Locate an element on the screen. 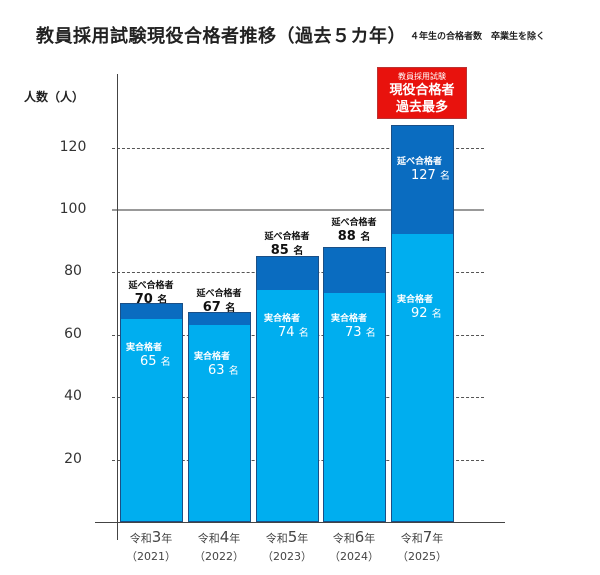 This screenshot has width=600, height=575. y-axis-line is located at coordinates (117, 307).